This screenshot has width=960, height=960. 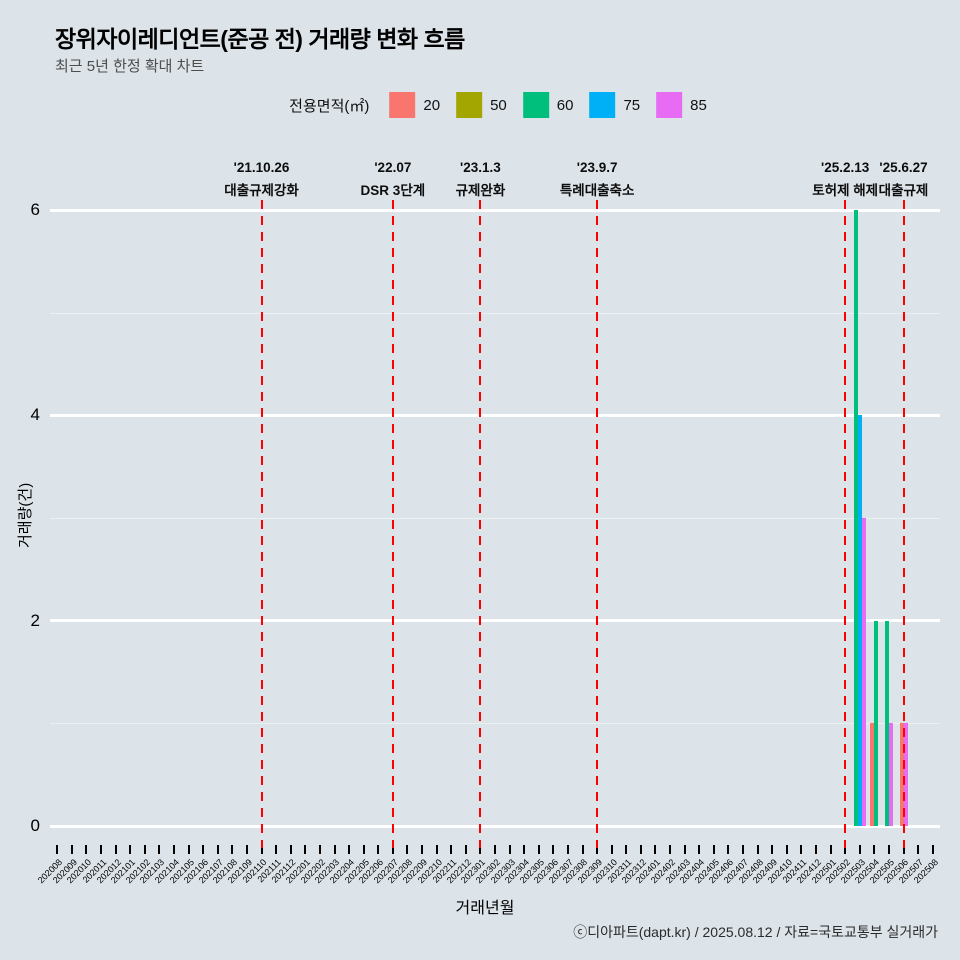 I want to click on legend-item-60: 60, so click(x=548, y=105).